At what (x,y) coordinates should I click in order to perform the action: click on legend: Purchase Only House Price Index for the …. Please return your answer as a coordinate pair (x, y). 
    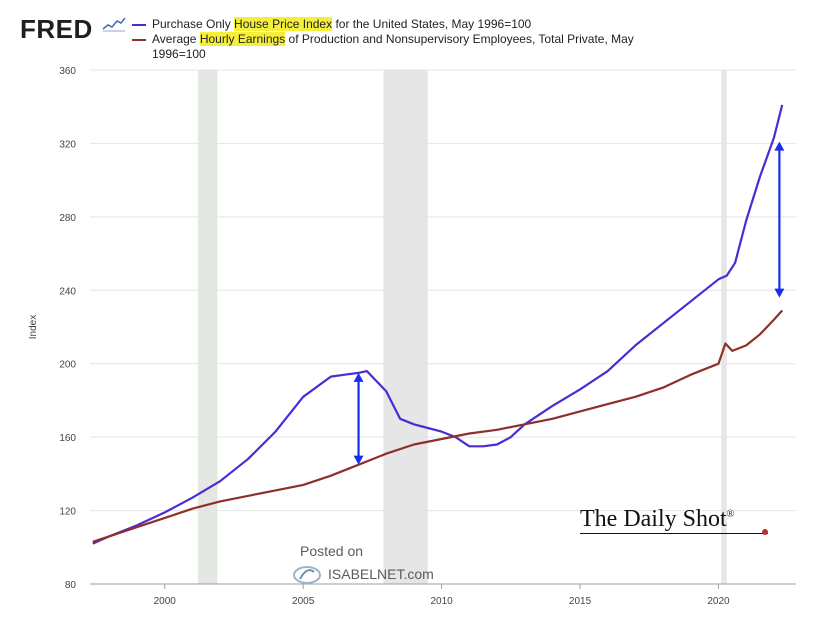
    Looking at the image, I should click on (387, 39).